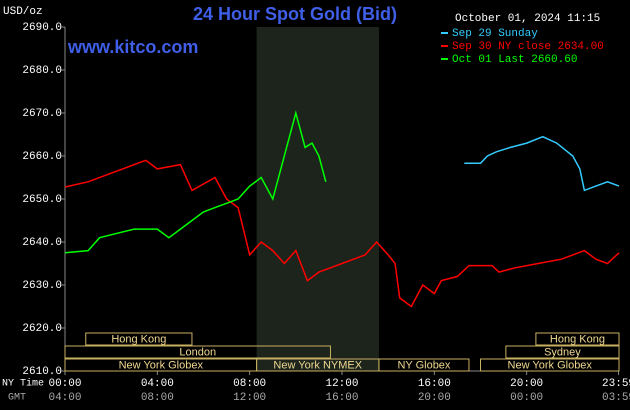 This screenshot has height=410, width=630. Describe the element at coordinates (42, 329) in the screenshot. I see `y-tick-label: 2620.0` at that location.